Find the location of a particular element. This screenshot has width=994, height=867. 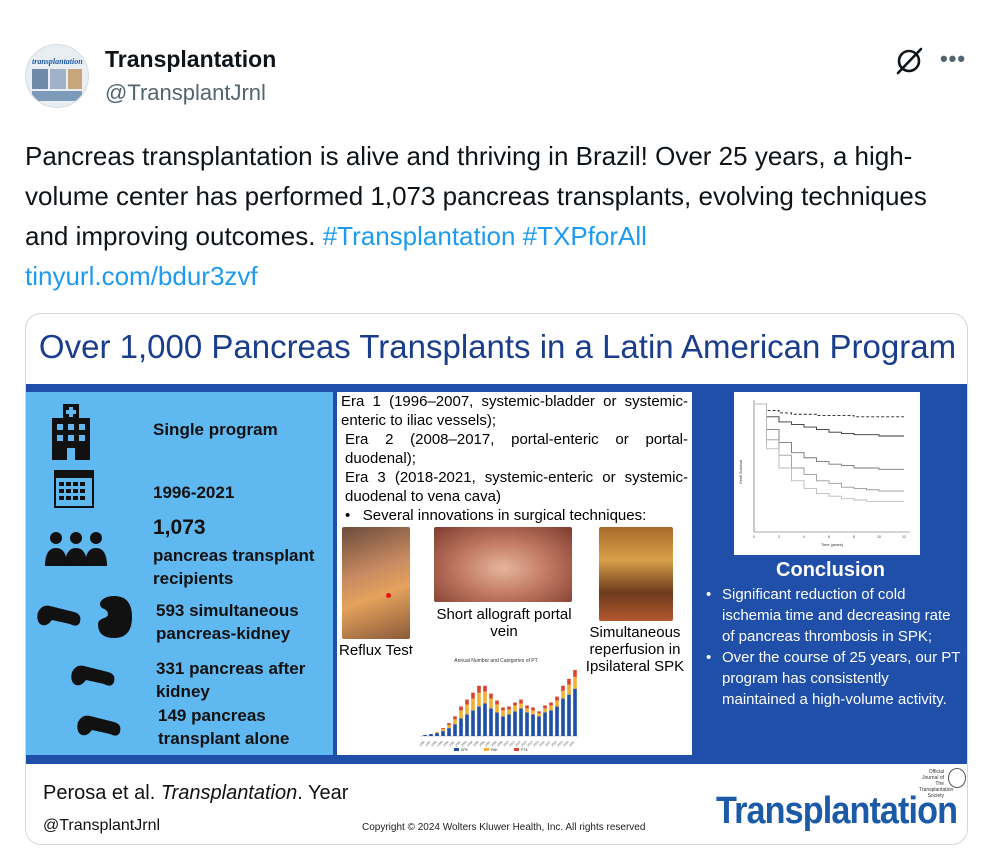

bar-tick-label: 2010 is located at coordinates (506, 744).